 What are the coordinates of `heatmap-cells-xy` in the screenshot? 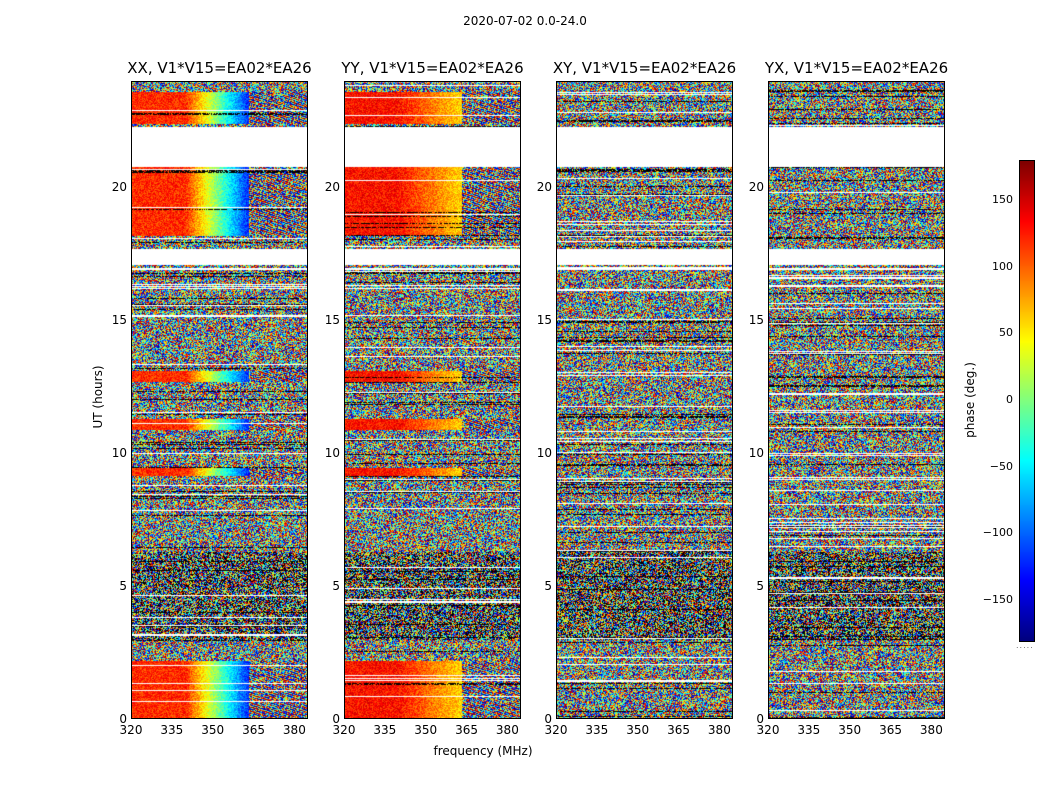 It's located at (644, 400).